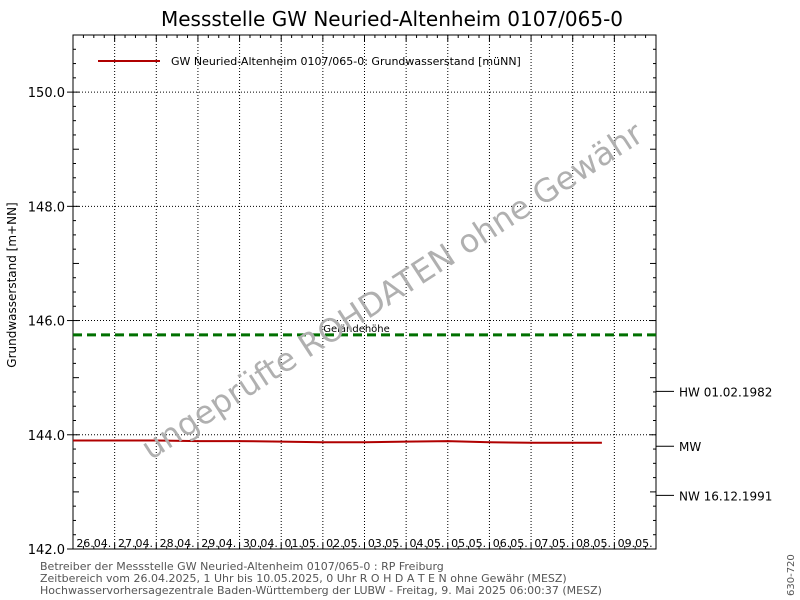  I want to click on right-marker-label: NW 16.12.1991, so click(725, 496).